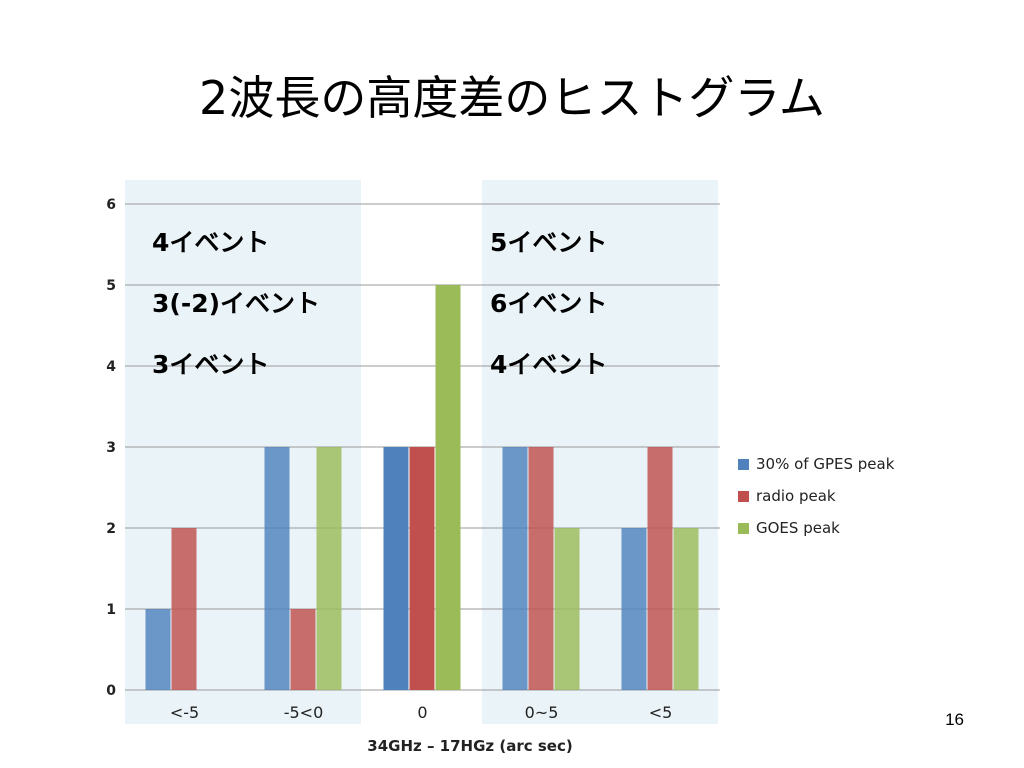 This screenshot has width=1024, height=768. Describe the element at coordinates (549, 364) in the screenshot. I see `annotation-right-green: 4イベント` at that location.